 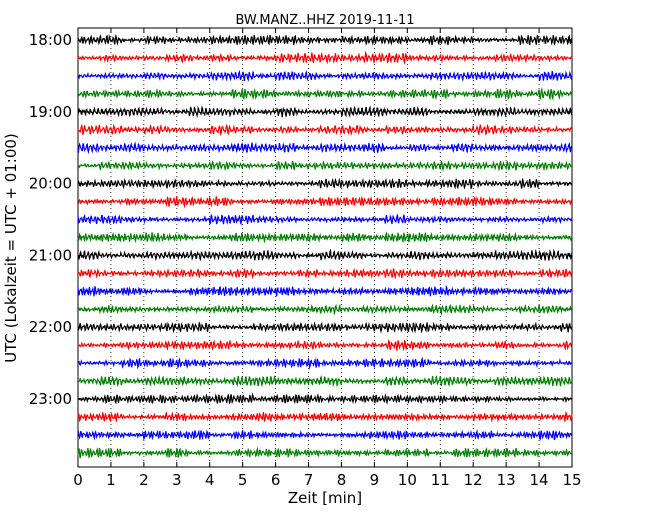 What do you see at coordinates (325, 130) in the screenshot?
I see `seismic-trace-1915` at bounding box center [325, 130].